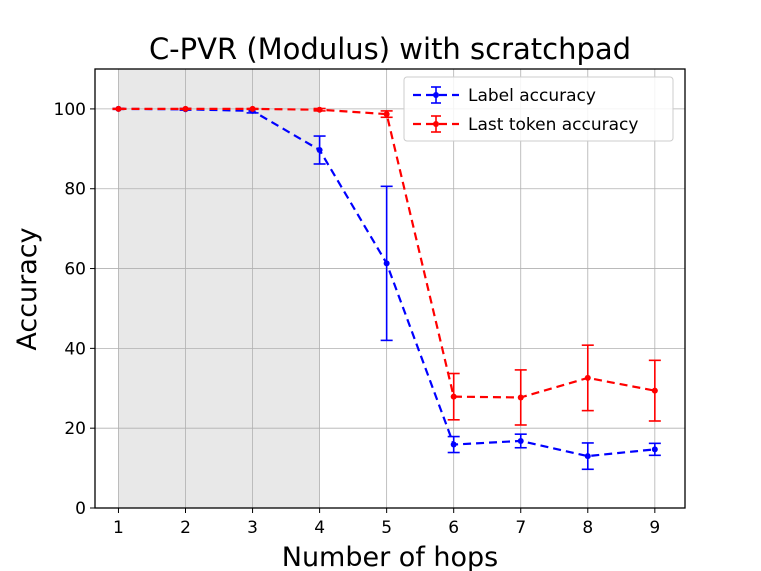 This screenshot has width=761, height=571. Describe the element at coordinates (75, 429) in the screenshot. I see `y-tick-label-20: 20` at that location.